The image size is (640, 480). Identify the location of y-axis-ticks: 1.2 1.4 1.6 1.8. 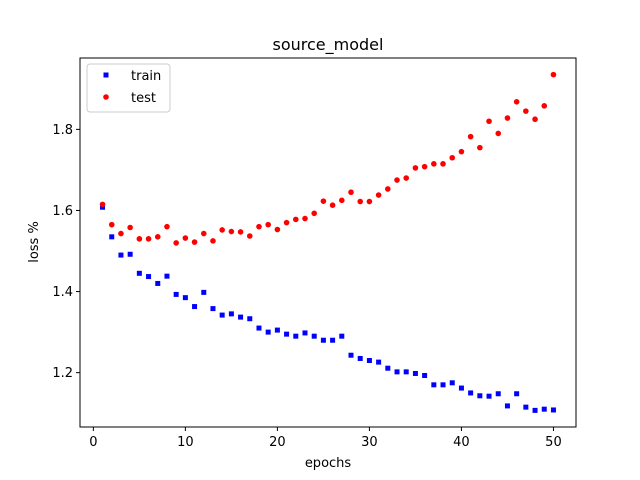
(66, 252).